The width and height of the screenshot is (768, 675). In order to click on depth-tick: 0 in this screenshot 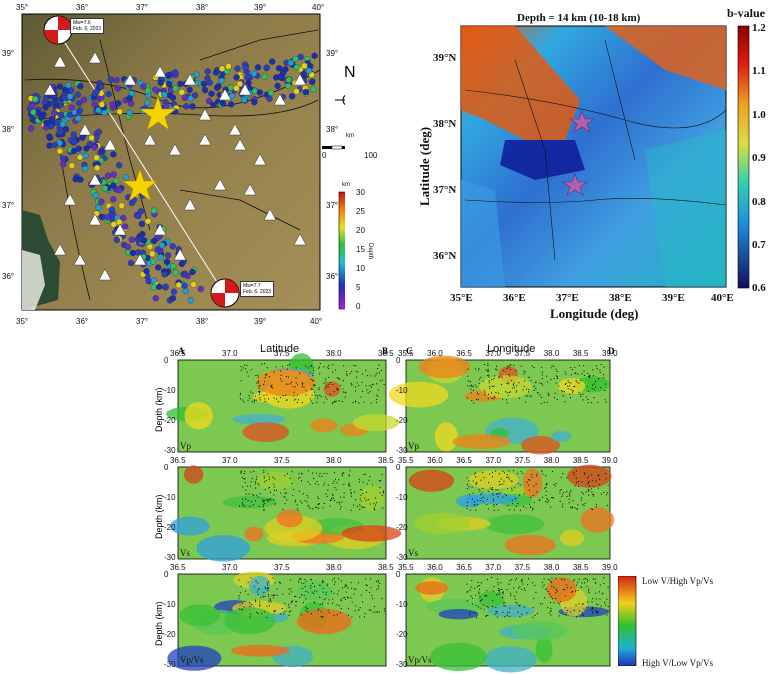, I will do `click(398, 574)`.